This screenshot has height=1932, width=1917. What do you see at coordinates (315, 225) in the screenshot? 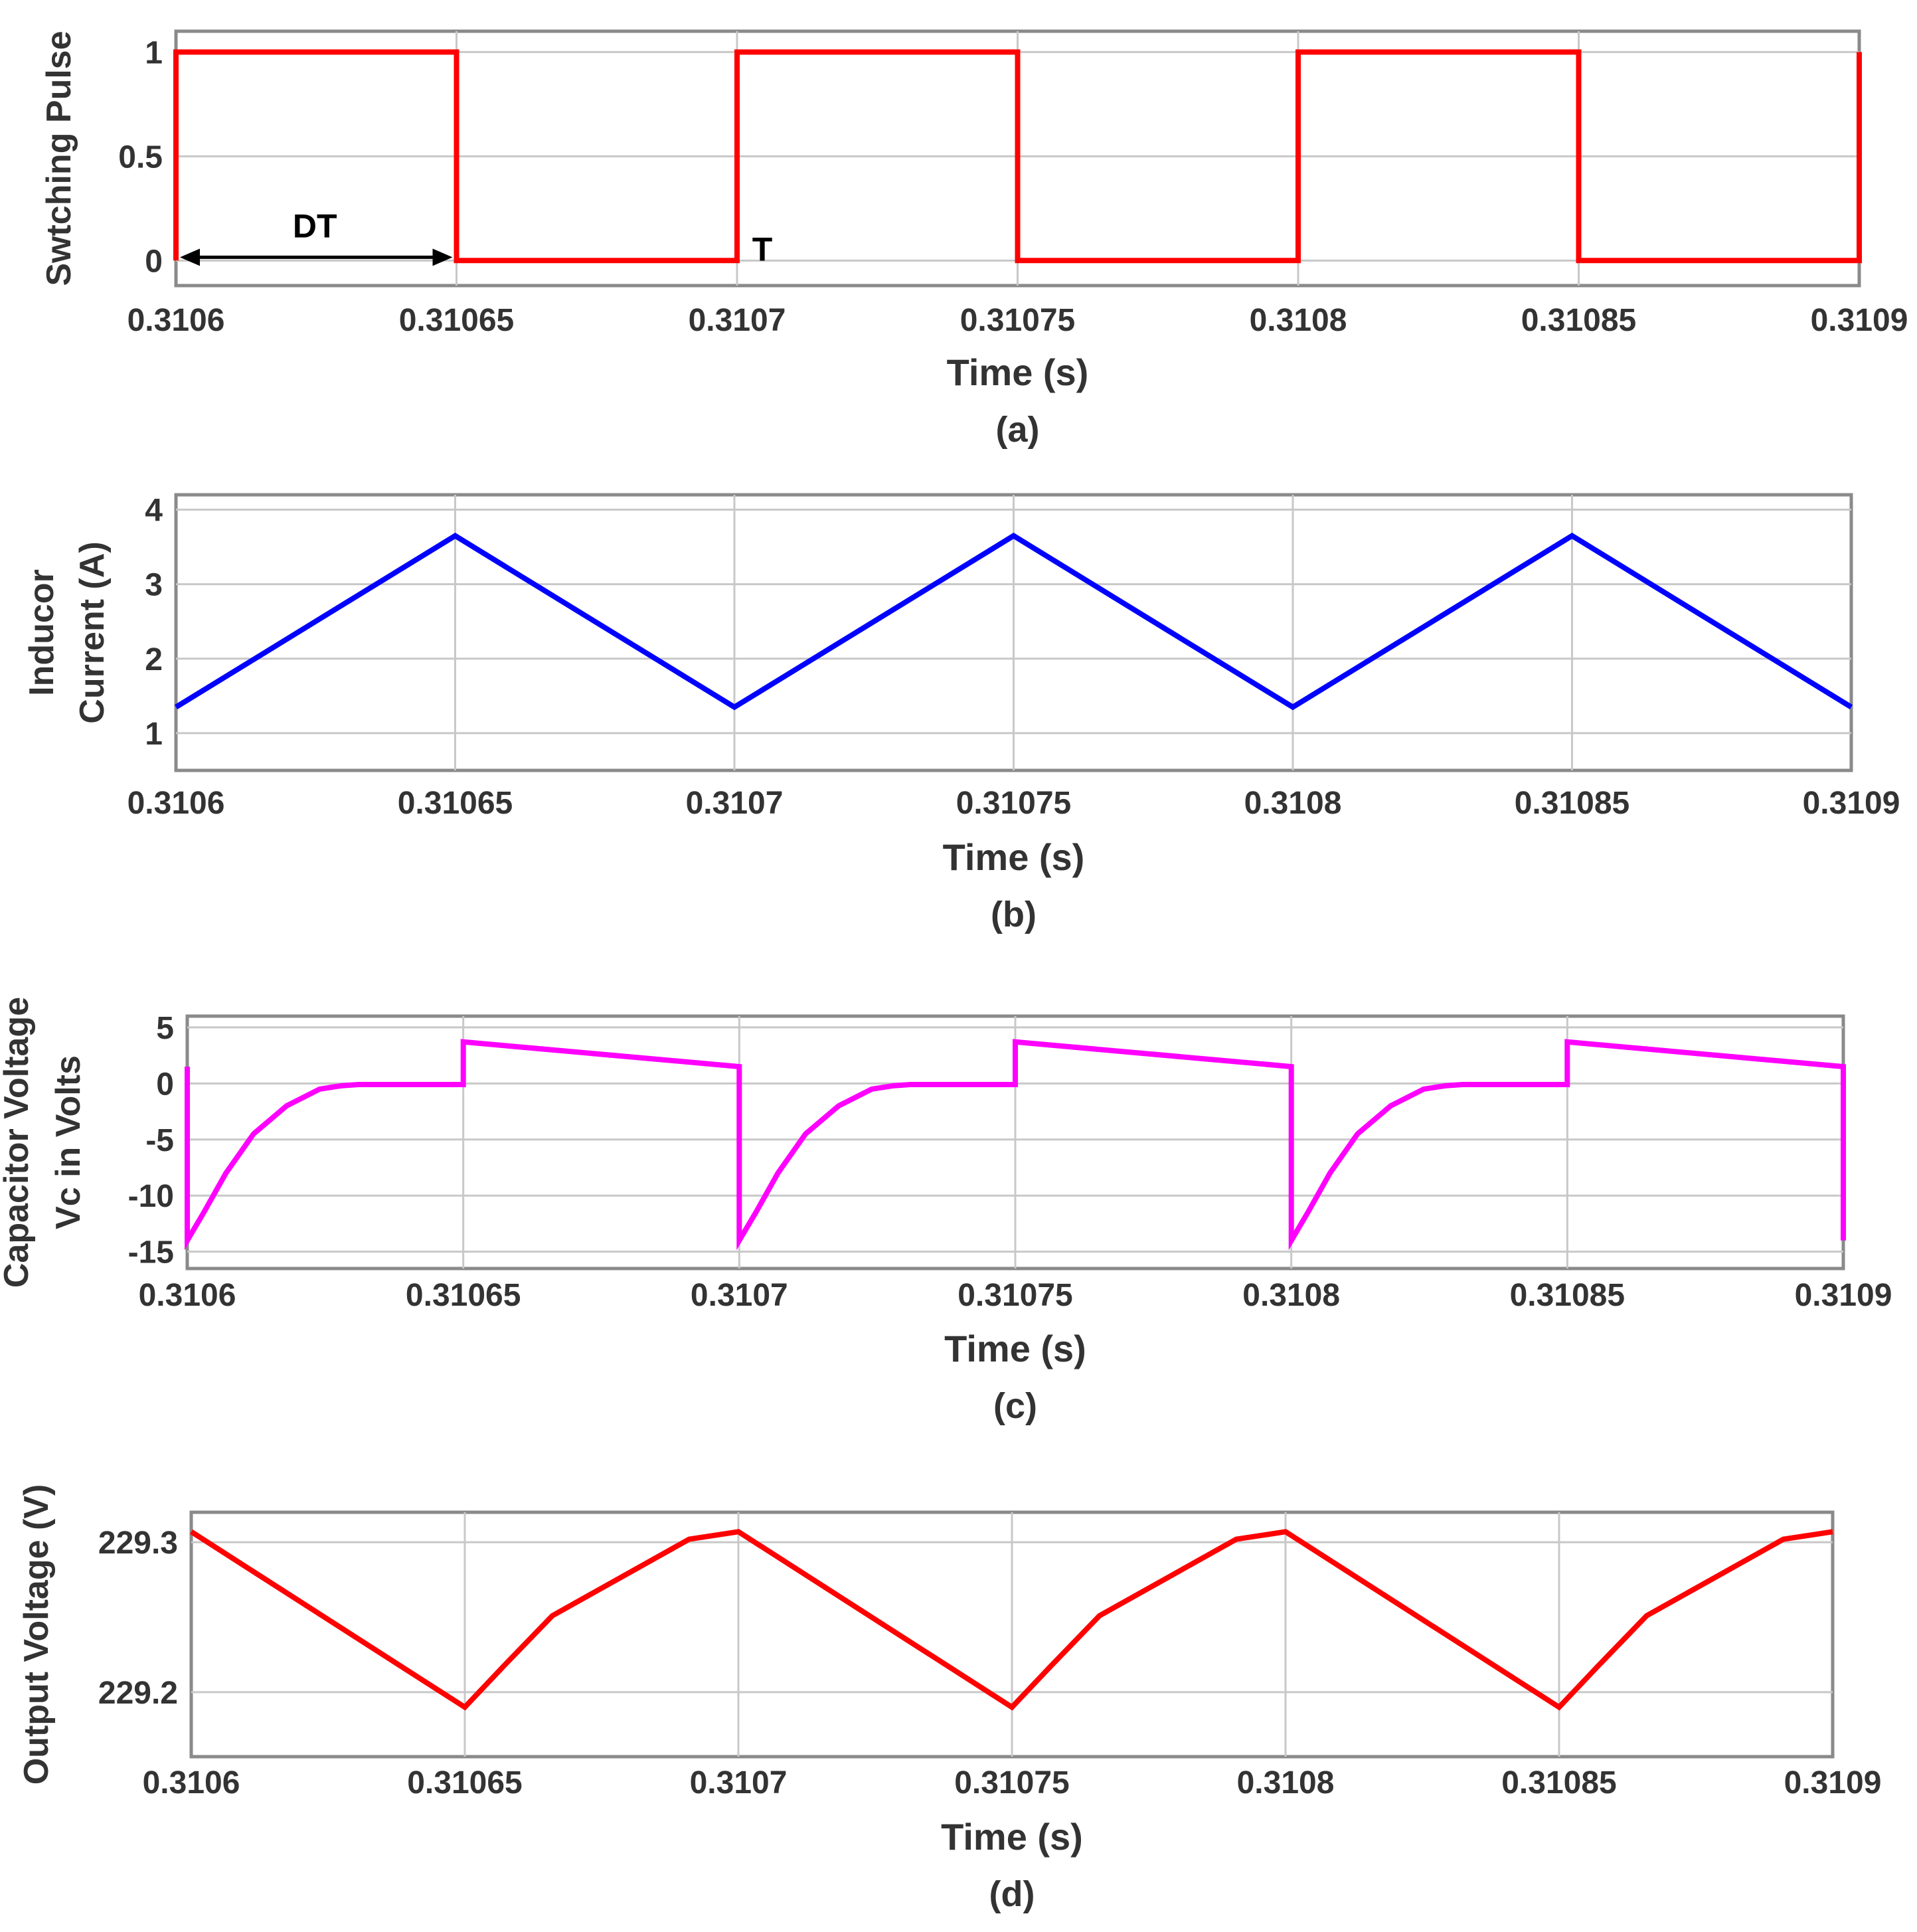
I see `dt-annotation-label: DT` at bounding box center [315, 225].